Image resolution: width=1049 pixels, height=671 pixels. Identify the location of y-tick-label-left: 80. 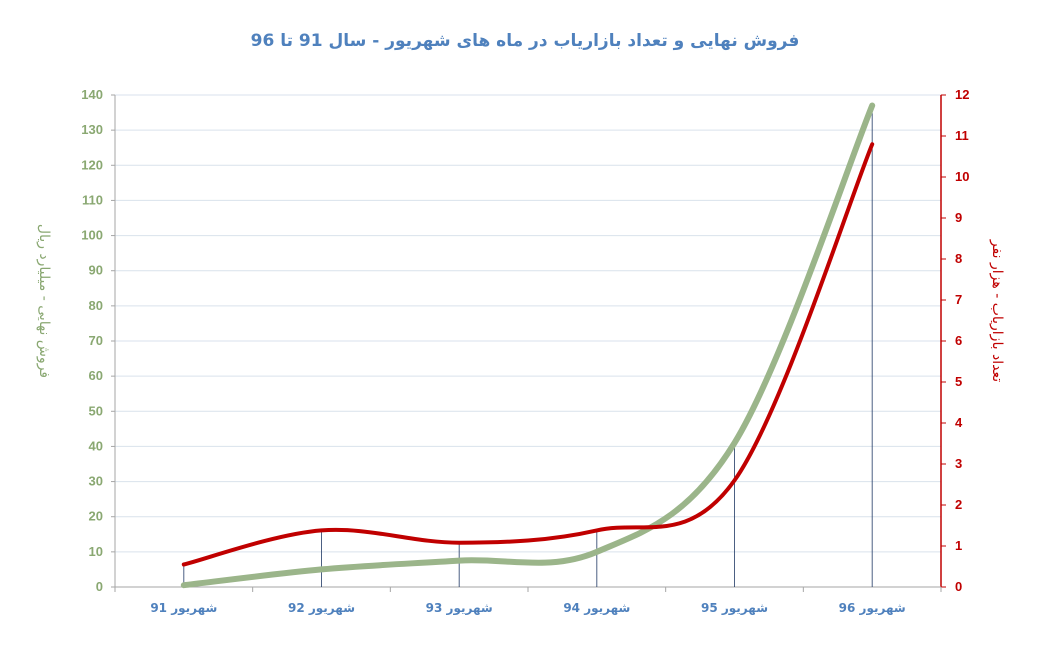
(96, 305).